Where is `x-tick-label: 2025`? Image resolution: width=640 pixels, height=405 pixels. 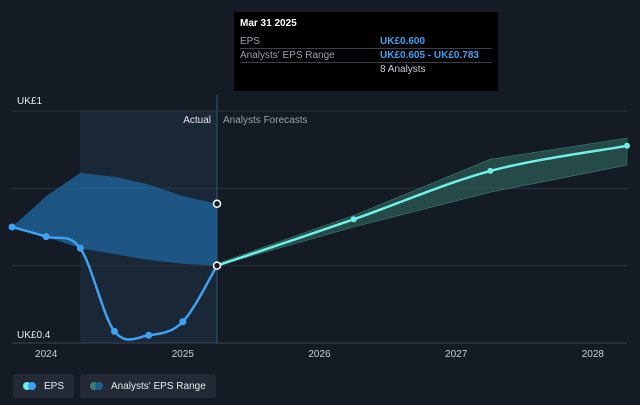 x-tick-label: 2025 is located at coordinates (183, 354).